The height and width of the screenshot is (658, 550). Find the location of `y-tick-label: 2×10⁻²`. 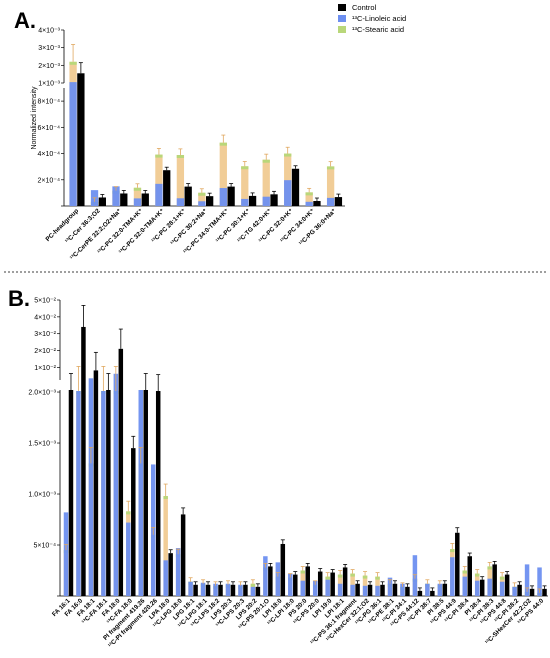

y-tick-label: 2×10⁻² is located at coordinates (45, 351).